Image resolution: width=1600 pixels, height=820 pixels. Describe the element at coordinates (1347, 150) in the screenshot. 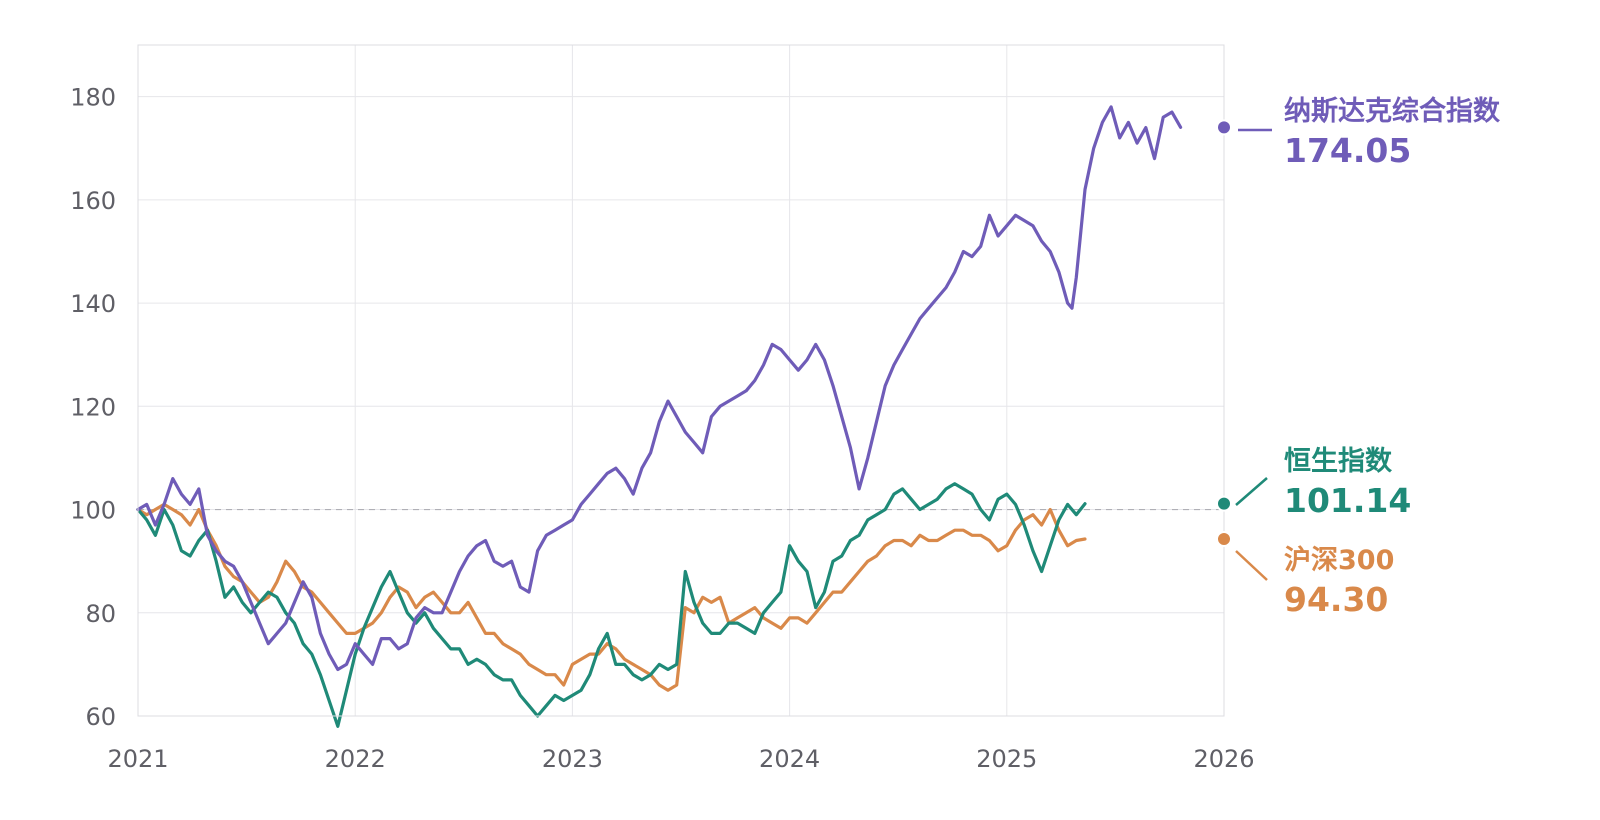

I see `series-end-value: 174.05` at that location.